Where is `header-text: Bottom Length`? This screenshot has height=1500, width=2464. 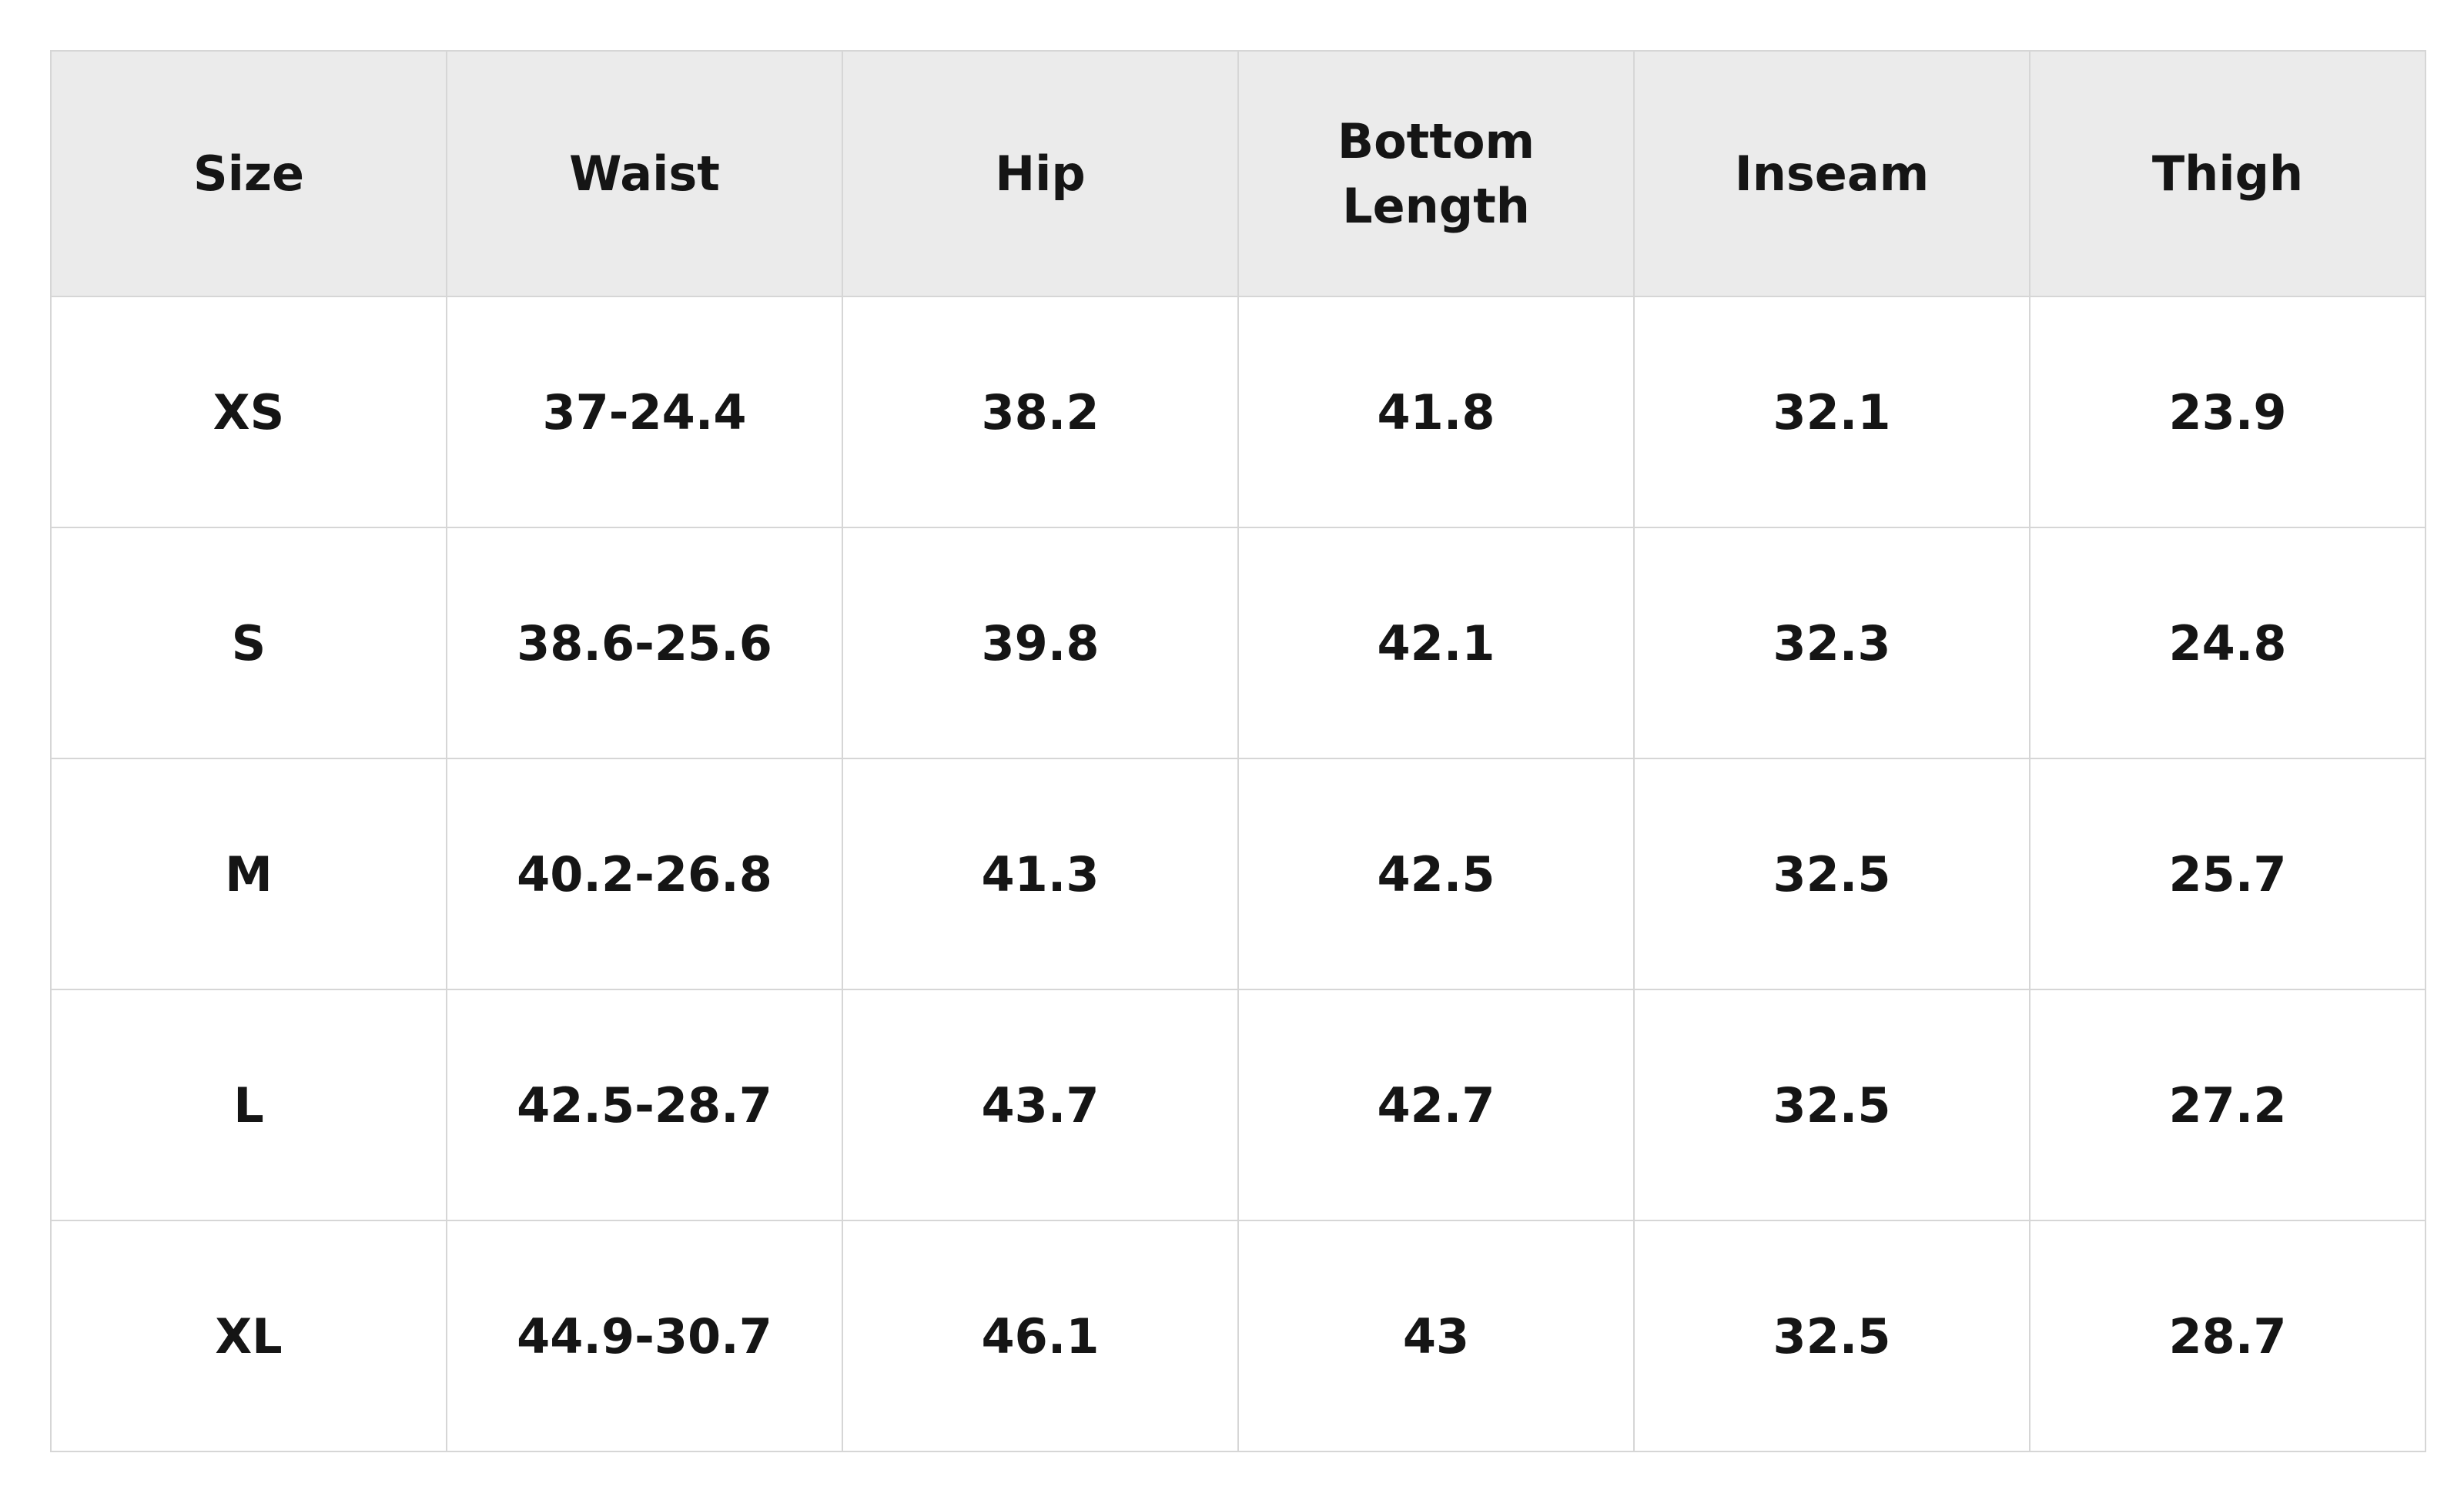 header-text: Bottom Length is located at coordinates (1436, 173).